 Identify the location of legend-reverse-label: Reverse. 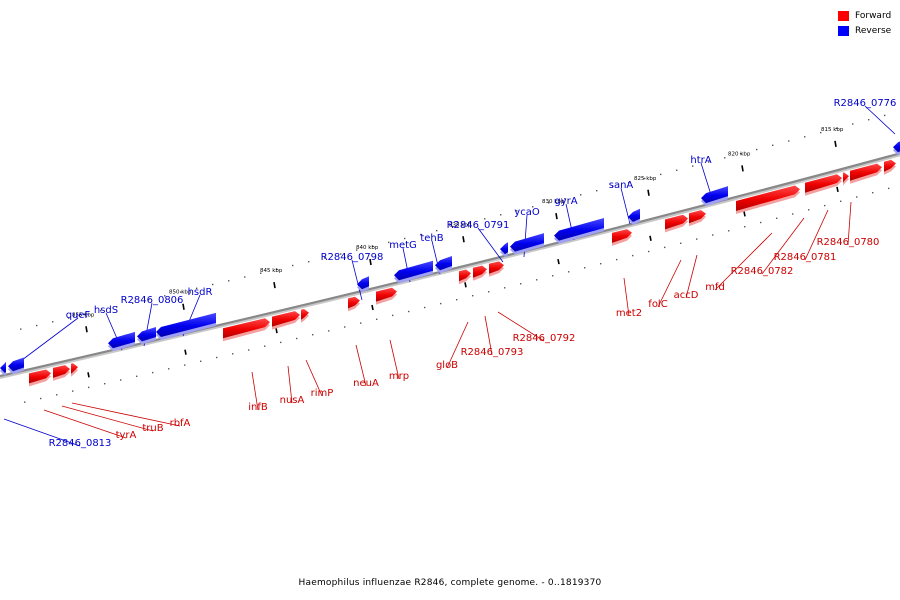
(873, 30).